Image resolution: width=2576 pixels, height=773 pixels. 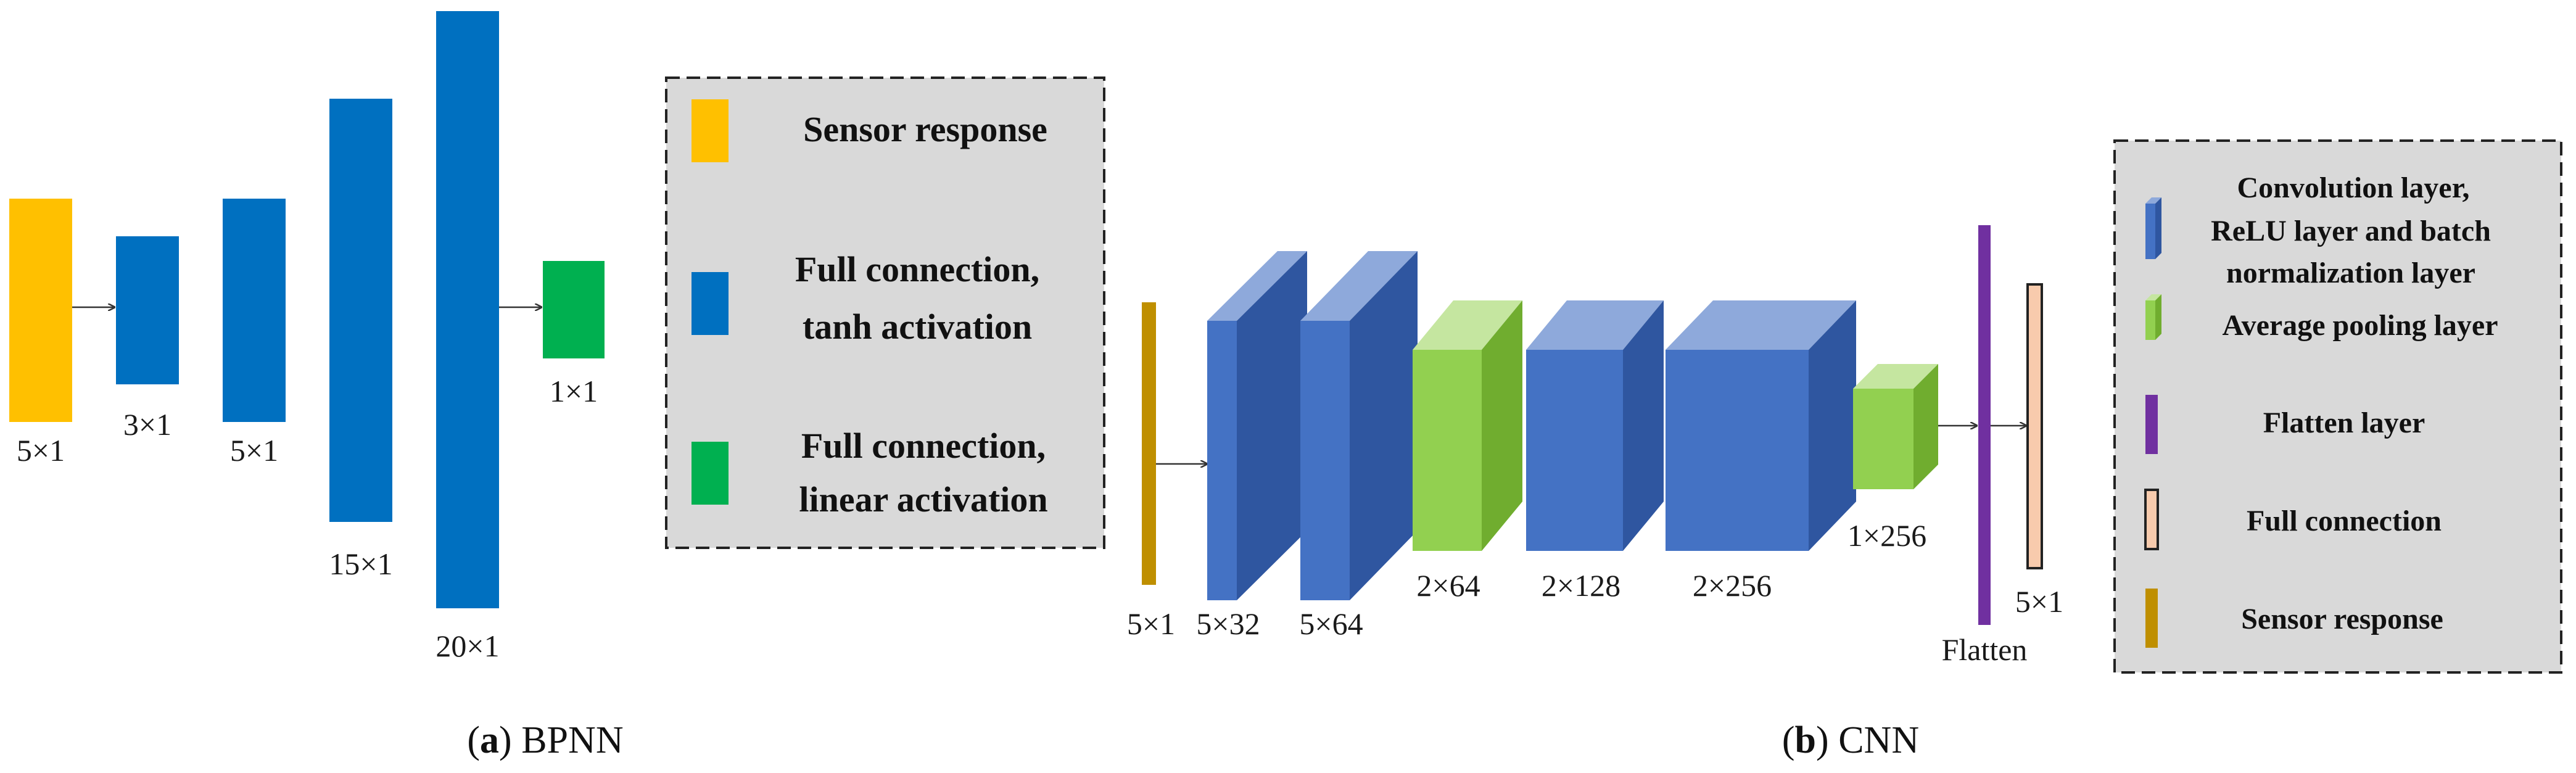 What do you see at coordinates (923, 446) in the screenshot?
I see `legend-label-linear-line1: Full connection,` at bounding box center [923, 446].